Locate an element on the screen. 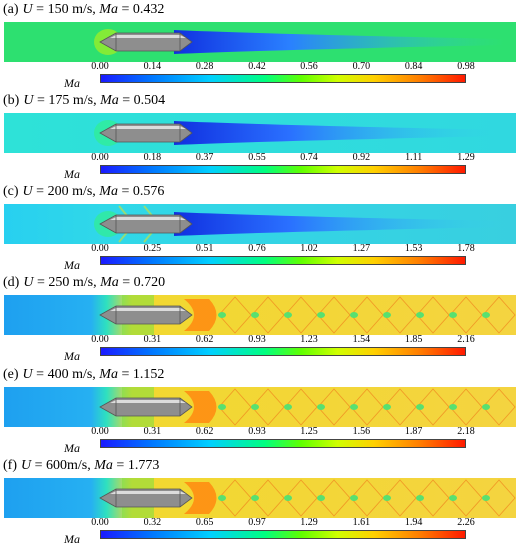  colorbar-tick-label: 0.70 is located at coordinates (362, 67).